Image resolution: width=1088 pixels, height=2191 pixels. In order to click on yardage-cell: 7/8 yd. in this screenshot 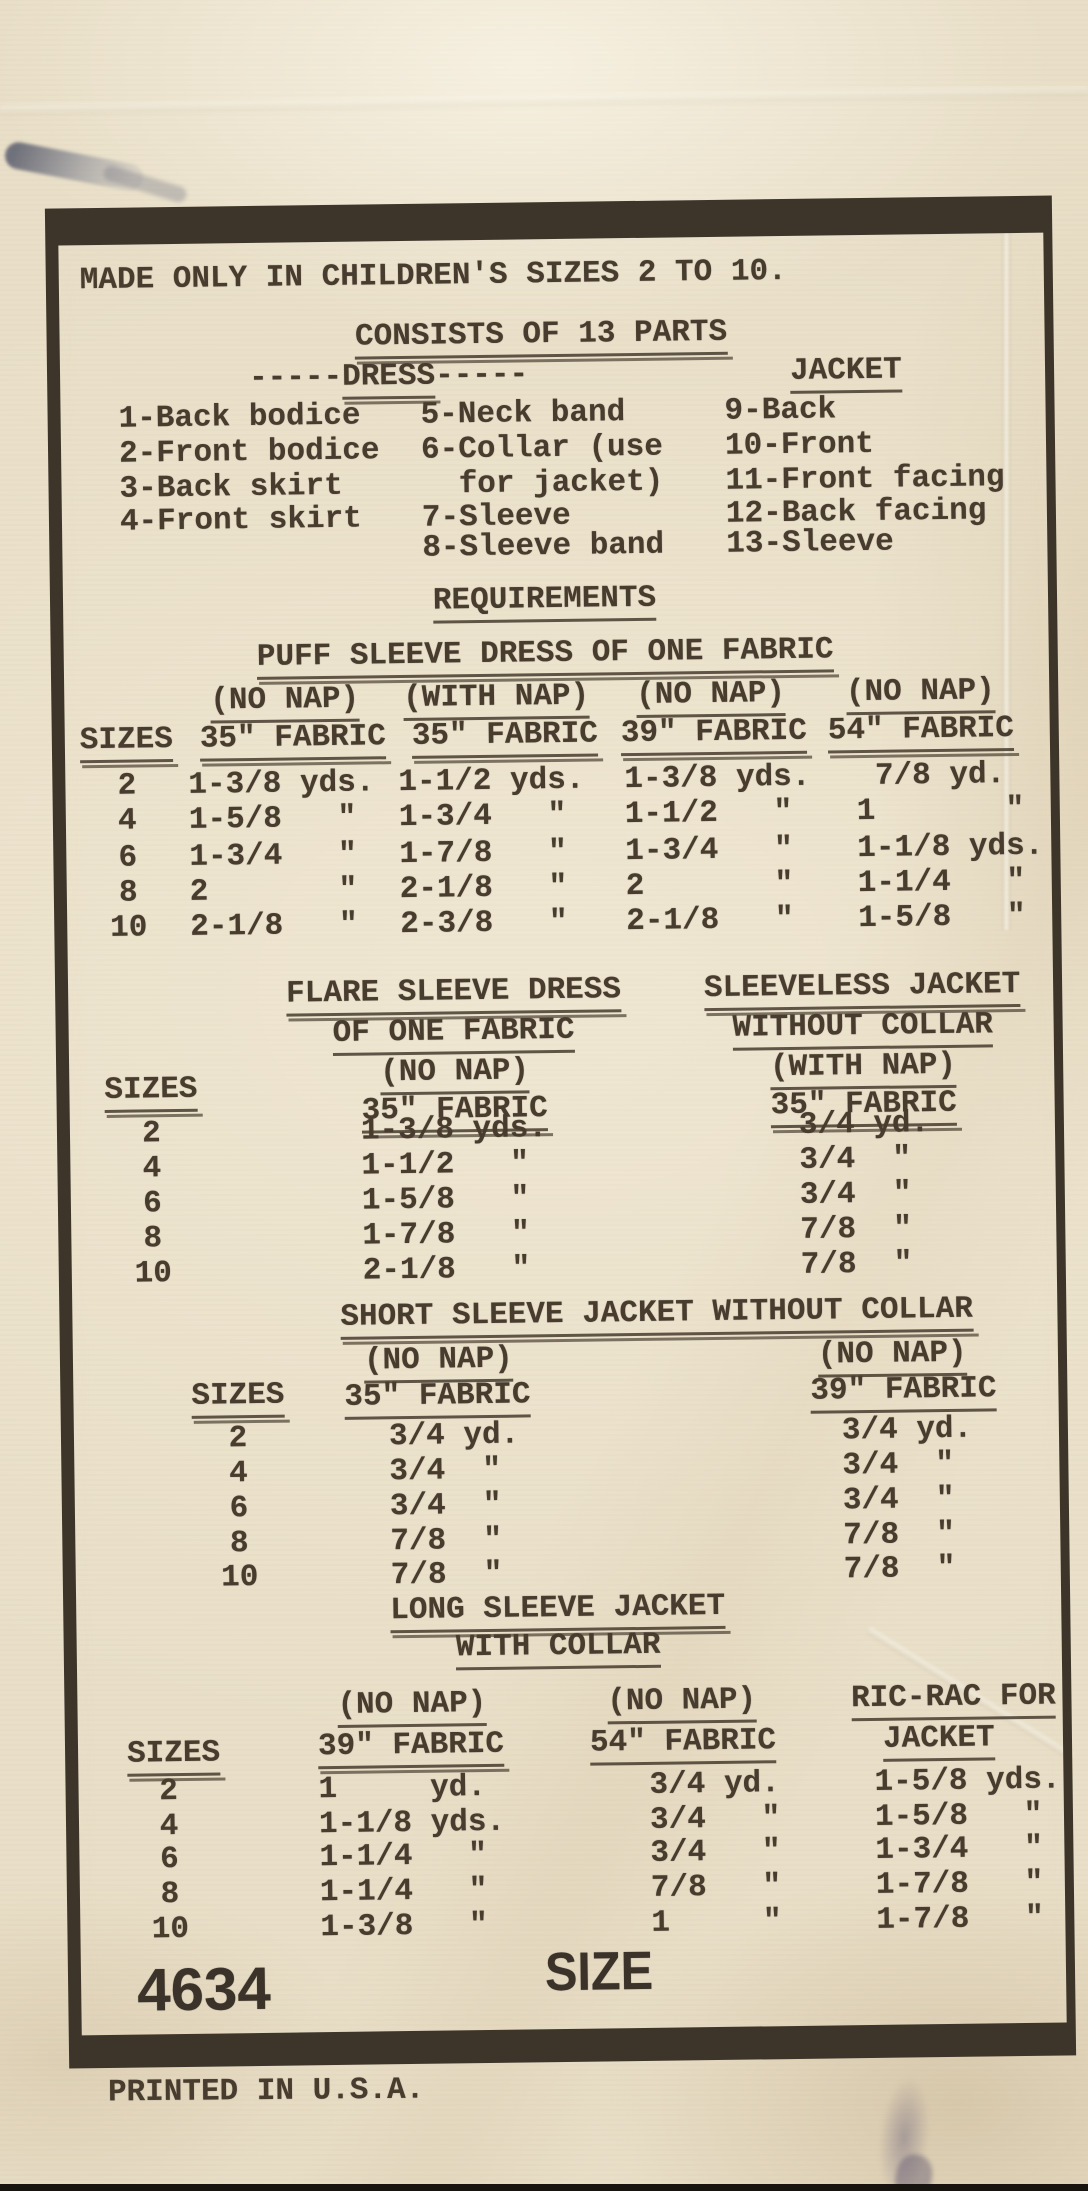, I will do `click(931, 776)`.